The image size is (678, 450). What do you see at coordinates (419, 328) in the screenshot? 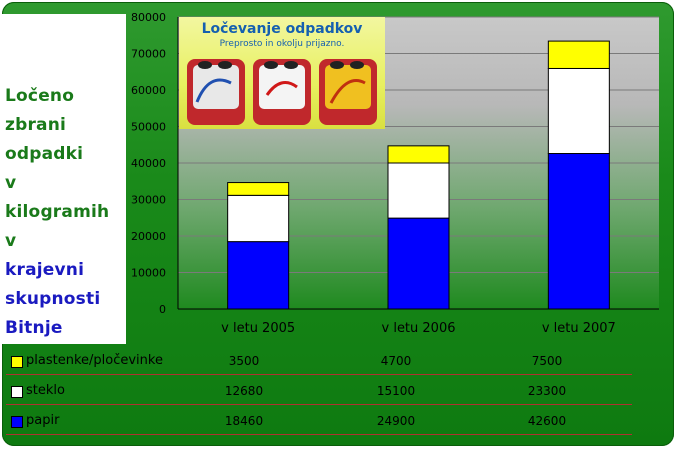
I see `x-tick-label: v letu 2006` at bounding box center [419, 328].